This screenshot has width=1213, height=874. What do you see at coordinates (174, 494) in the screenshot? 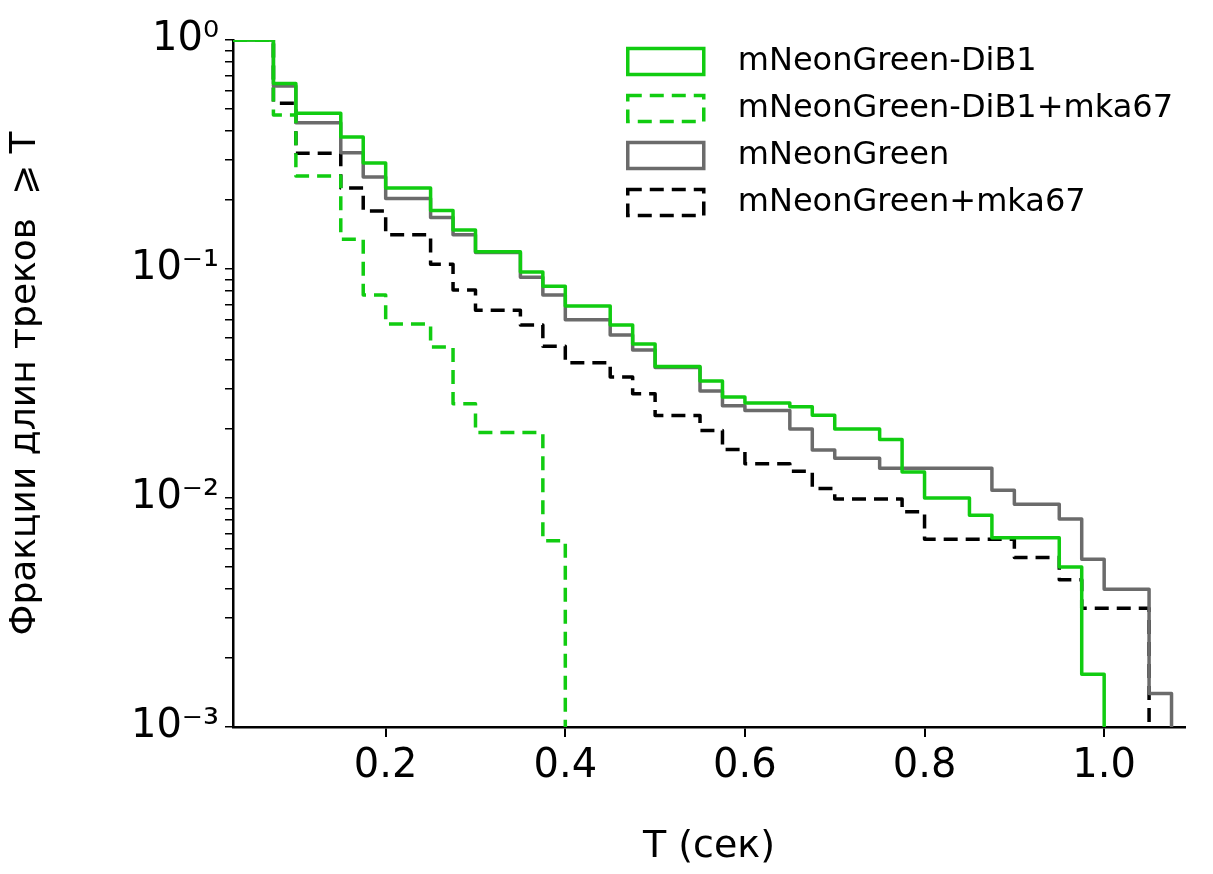
I see `y-tick-label: 10⁻²` at bounding box center [174, 494].